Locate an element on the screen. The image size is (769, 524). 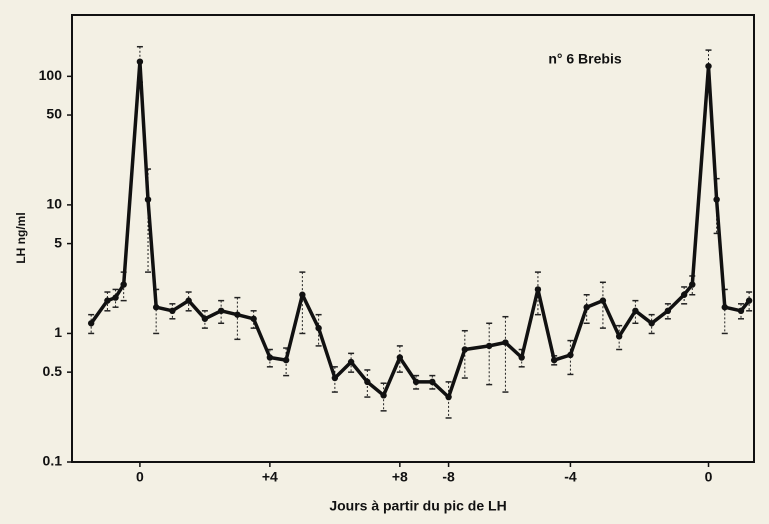
x-tick-label: -8 is located at coordinates (448, 477).